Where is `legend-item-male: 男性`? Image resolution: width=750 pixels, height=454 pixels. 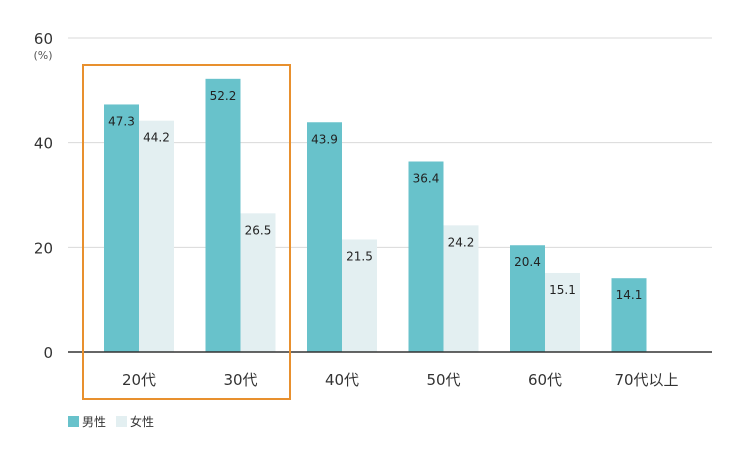 legend-item-male: 男性 is located at coordinates (87, 421).